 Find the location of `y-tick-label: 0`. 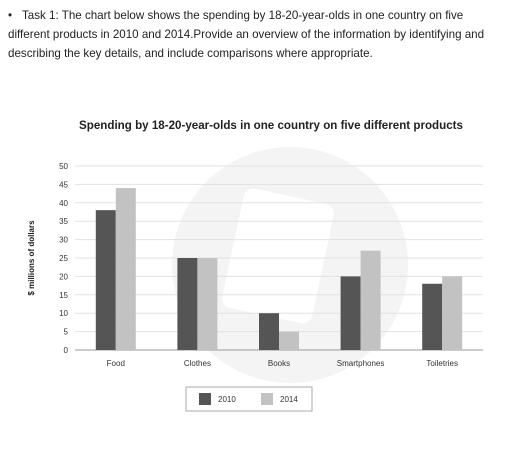

y-tick-label: 0 is located at coordinates (66, 350).